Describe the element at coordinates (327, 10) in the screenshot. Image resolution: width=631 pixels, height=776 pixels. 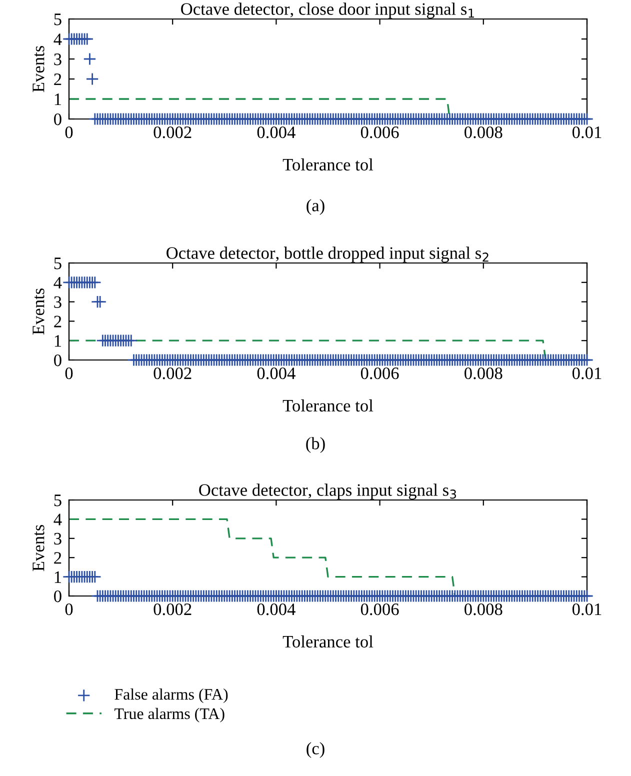
I see `chart-title: Octave detector, close door input signal s$_{1}$` at that location.